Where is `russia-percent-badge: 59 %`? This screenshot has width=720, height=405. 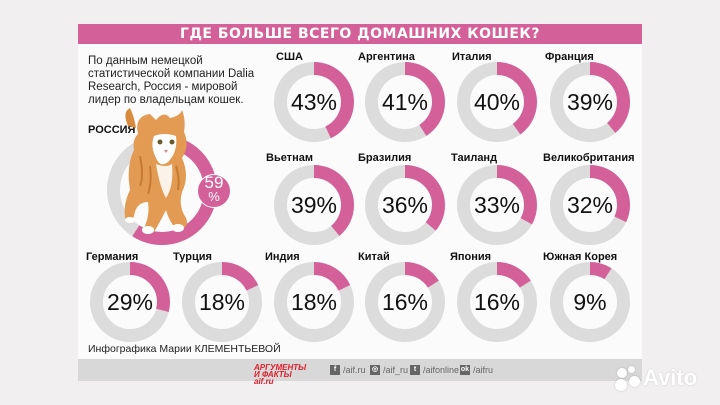
russia-percent-badge: 59 % is located at coordinates (214, 191).